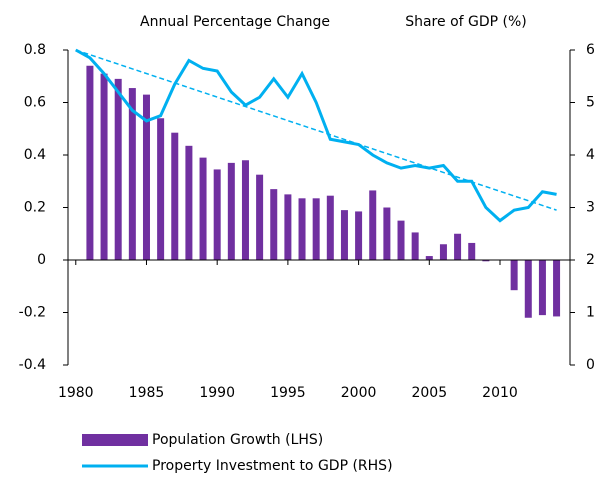  I want to click on x-tick-label: 1985, so click(147, 393).